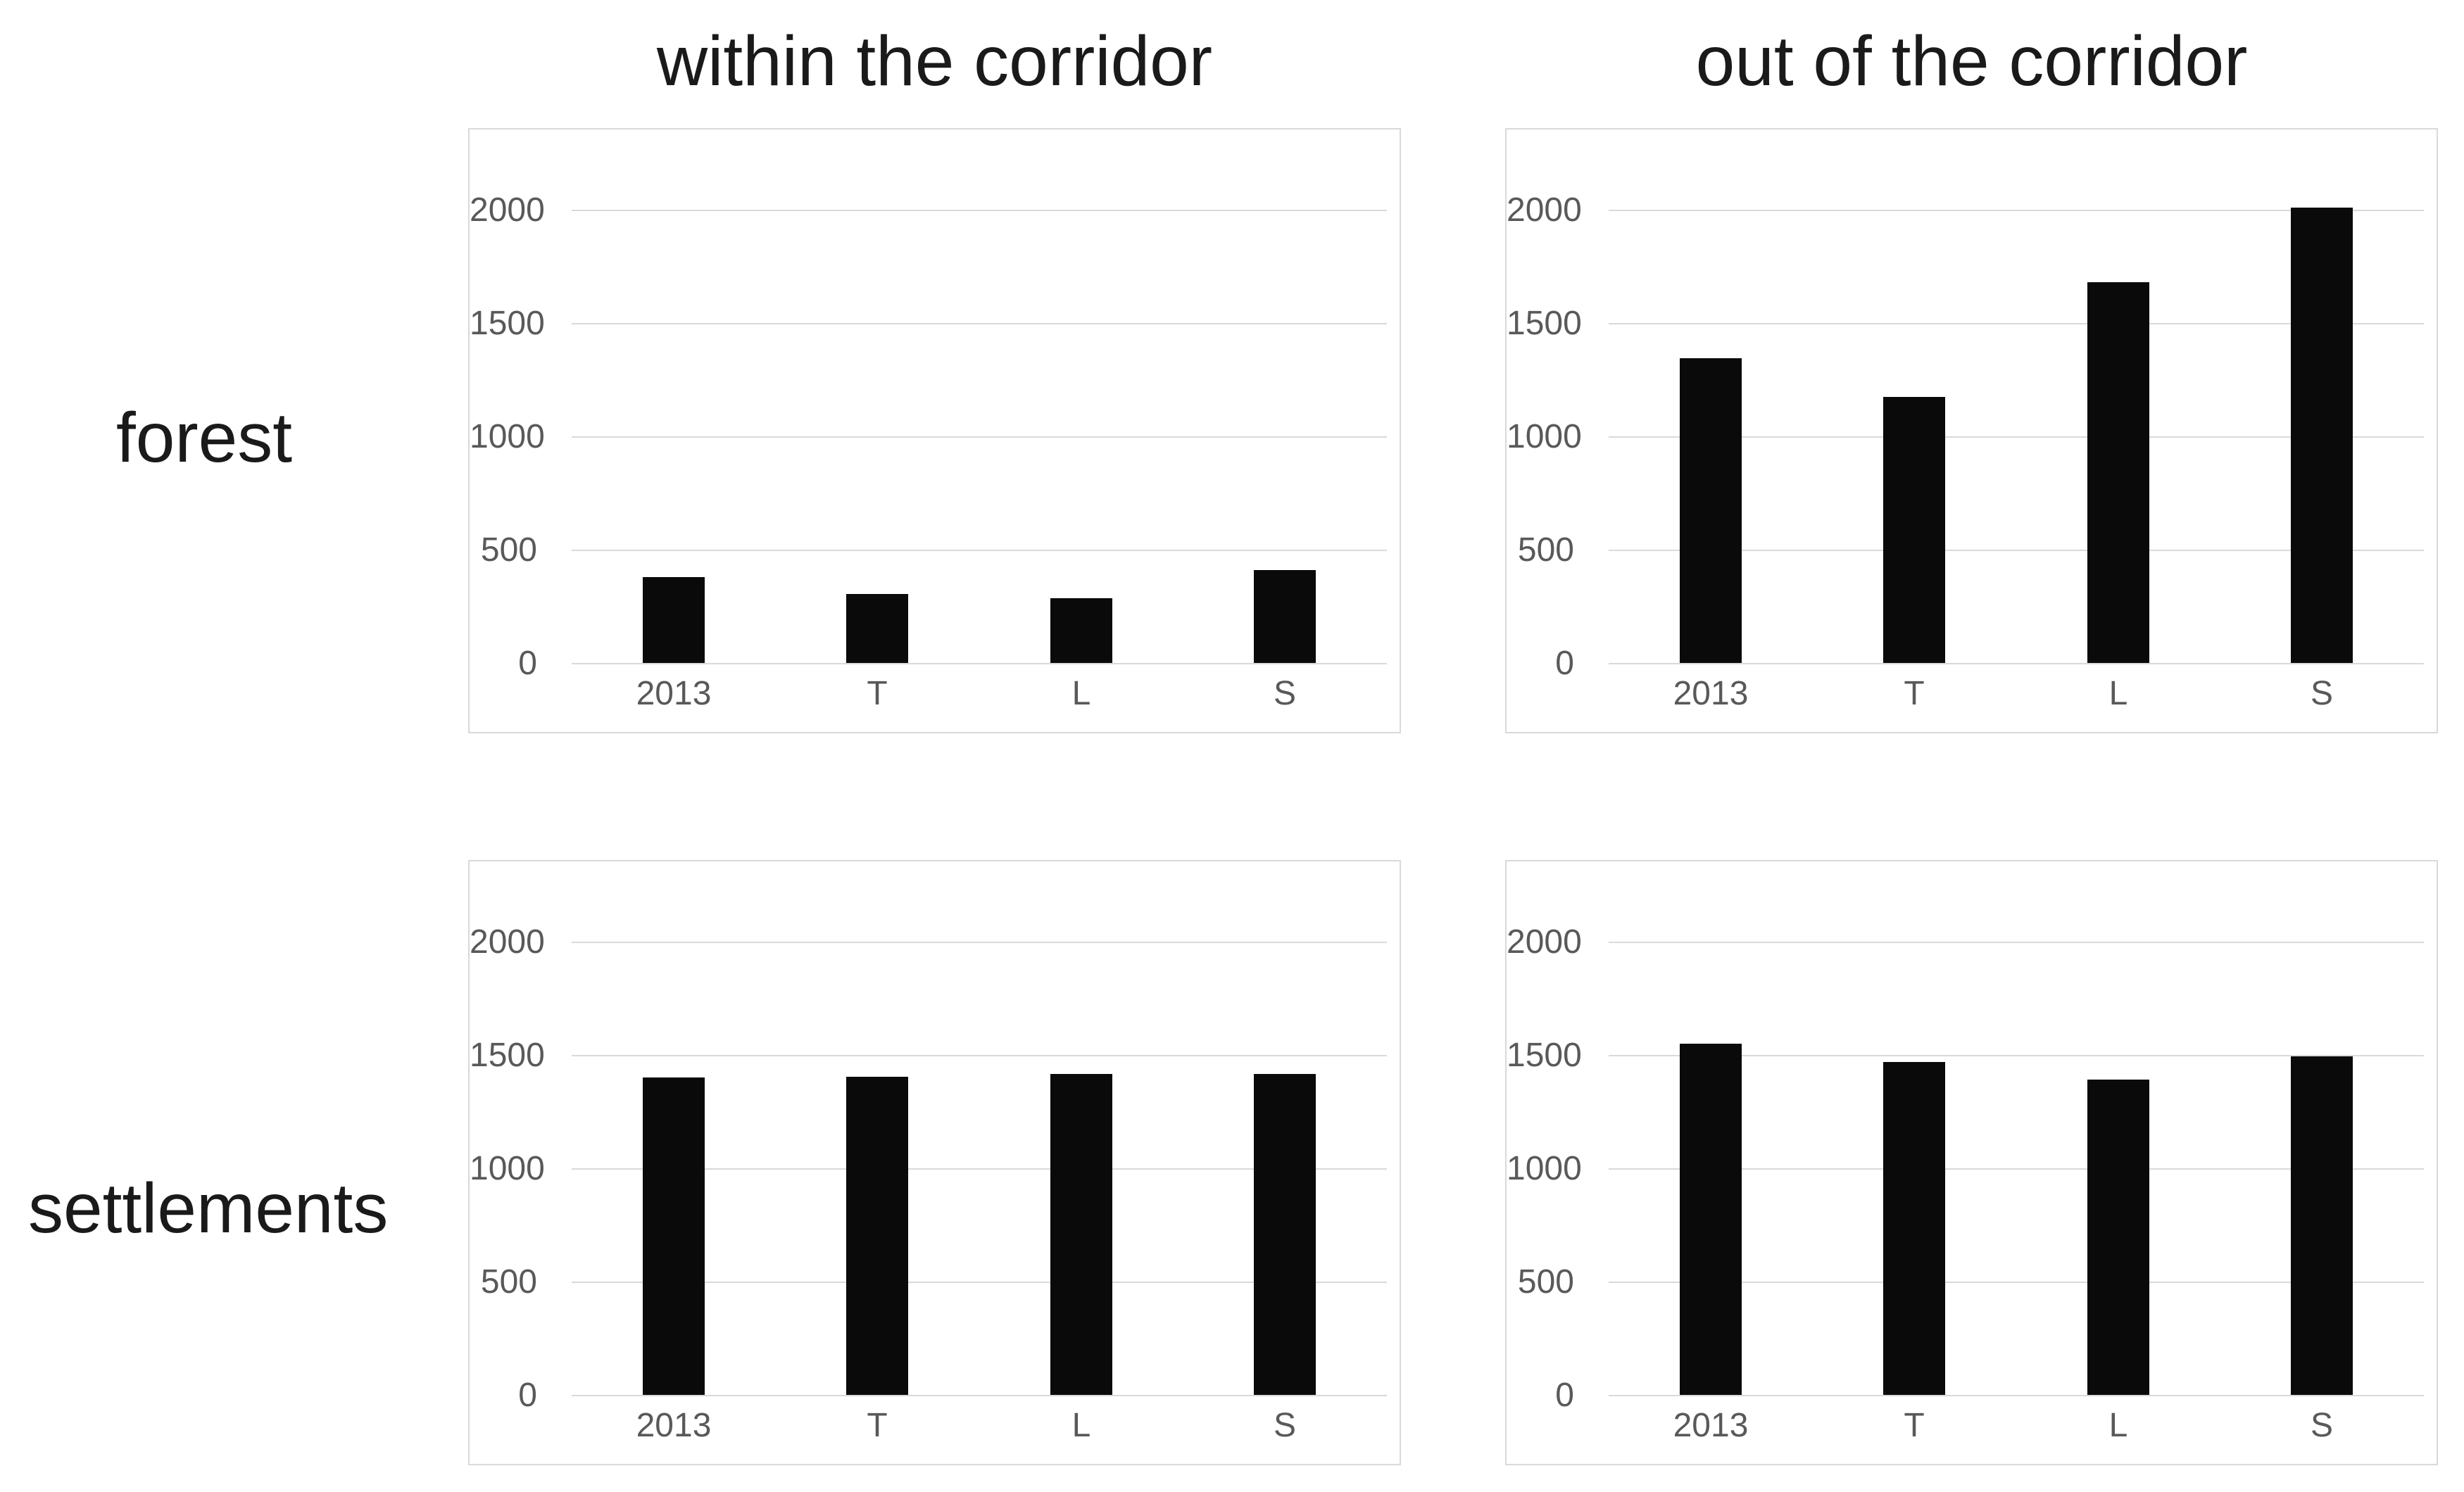 Image resolution: width=2464 pixels, height=1492 pixels. What do you see at coordinates (1971, 61) in the screenshot?
I see `column-header-out-of-corridor: out of the corridor` at bounding box center [1971, 61].